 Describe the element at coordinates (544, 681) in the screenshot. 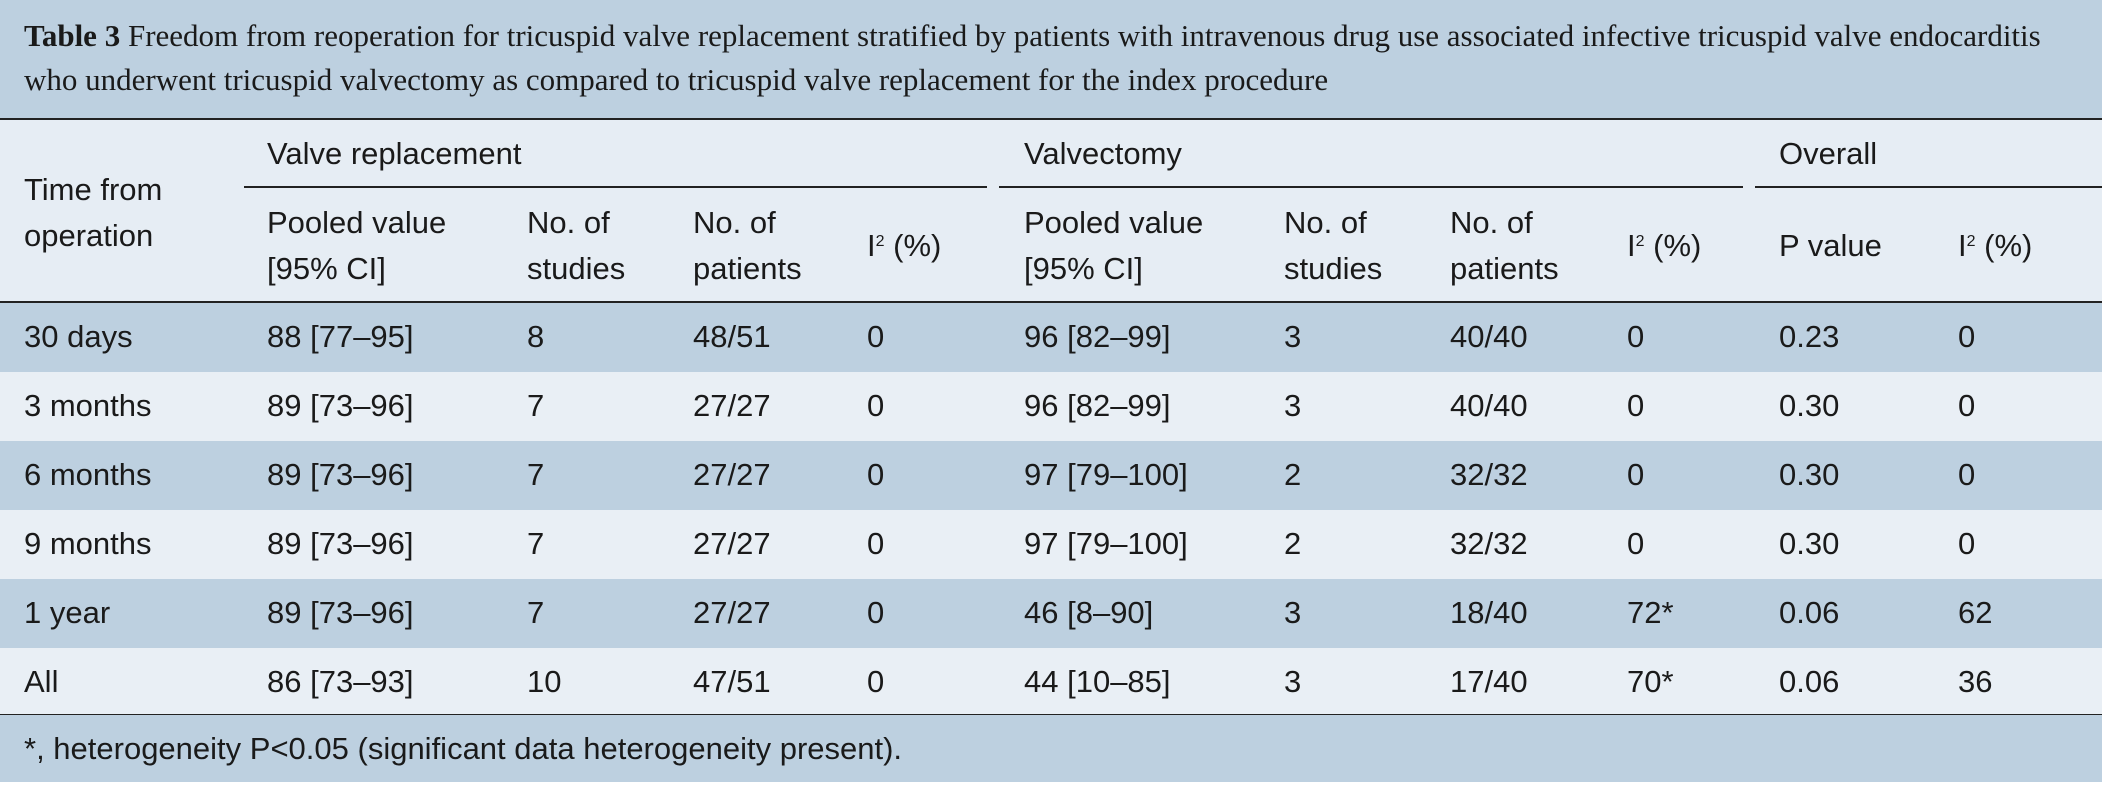

I see `cell-vr-studies: 10` at that location.